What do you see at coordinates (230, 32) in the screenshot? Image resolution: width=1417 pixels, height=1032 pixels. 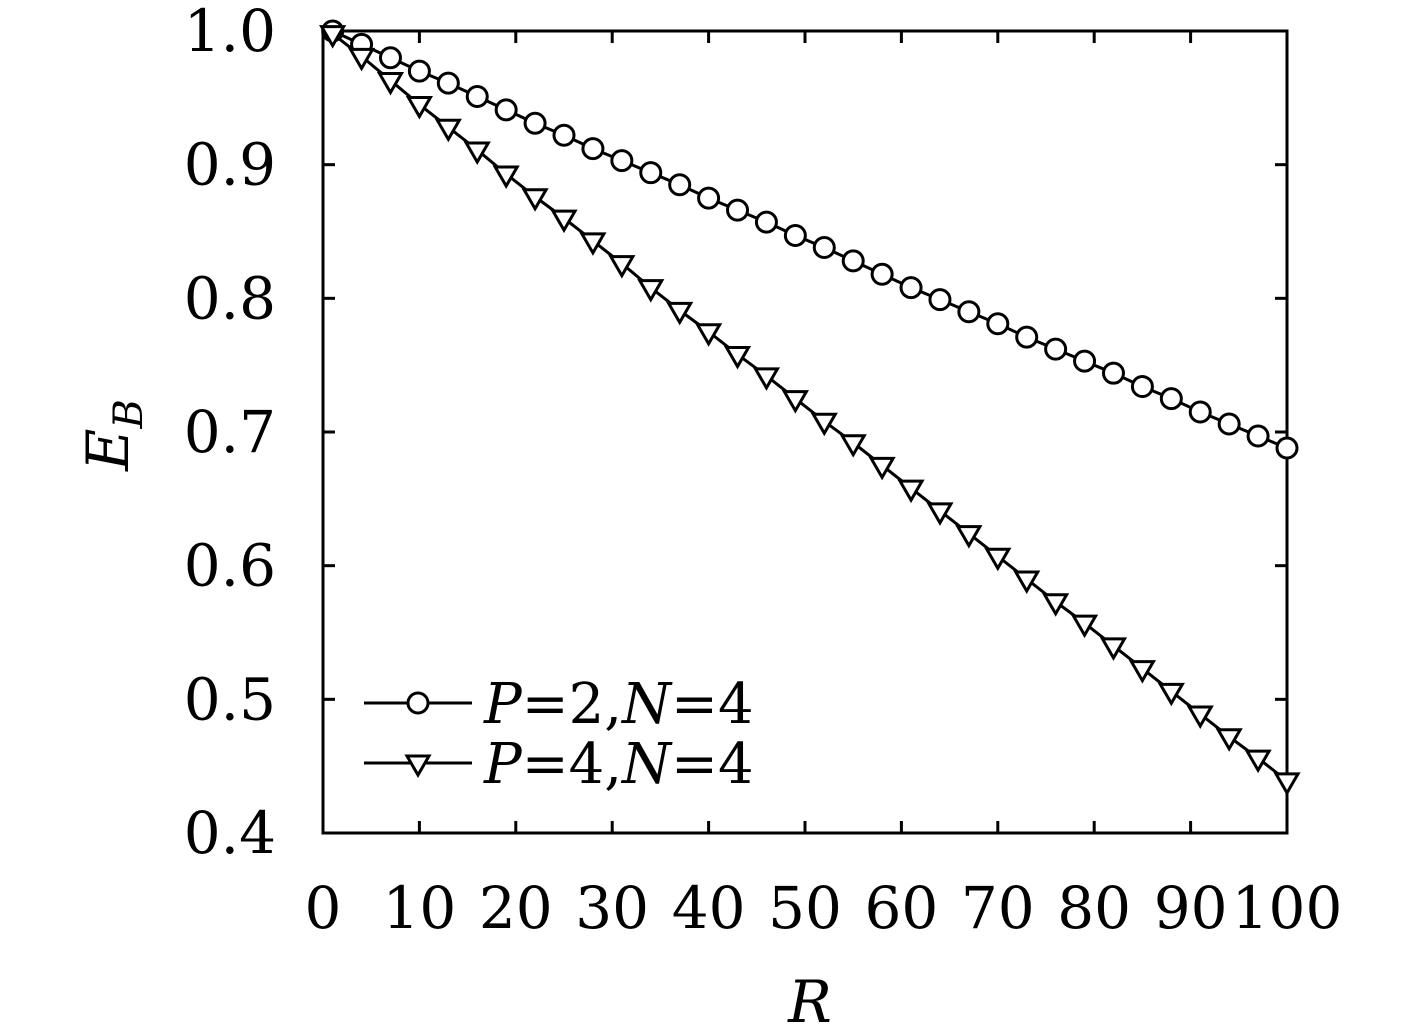 I see `y-tick-label: 1.0` at bounding box center [230, 32].